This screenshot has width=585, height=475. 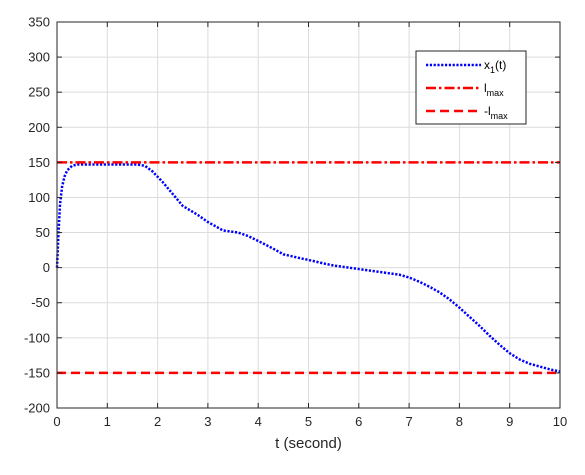 I want to click on legend-label-0: x1(t), so click(x=495, y=66).